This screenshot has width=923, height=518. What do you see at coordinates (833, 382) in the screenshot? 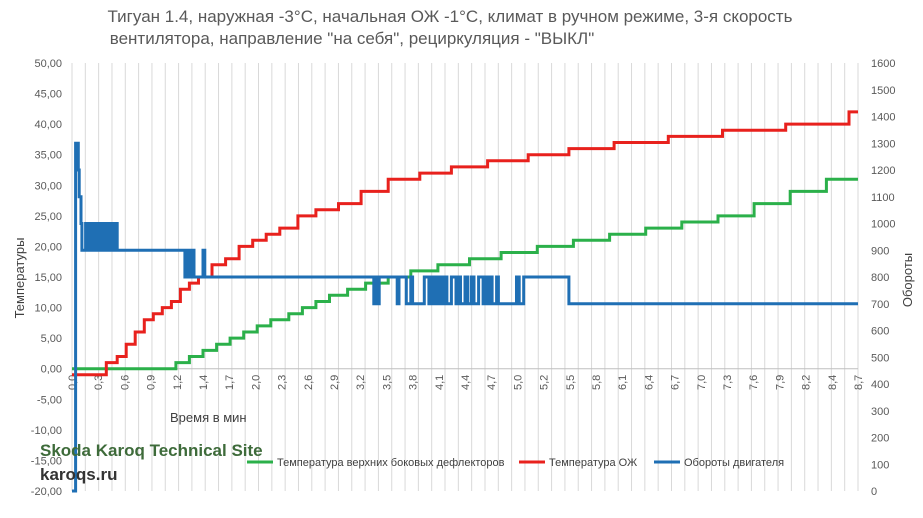
I see `x-tick-label: 8,4` at bounding box center [833, 382].